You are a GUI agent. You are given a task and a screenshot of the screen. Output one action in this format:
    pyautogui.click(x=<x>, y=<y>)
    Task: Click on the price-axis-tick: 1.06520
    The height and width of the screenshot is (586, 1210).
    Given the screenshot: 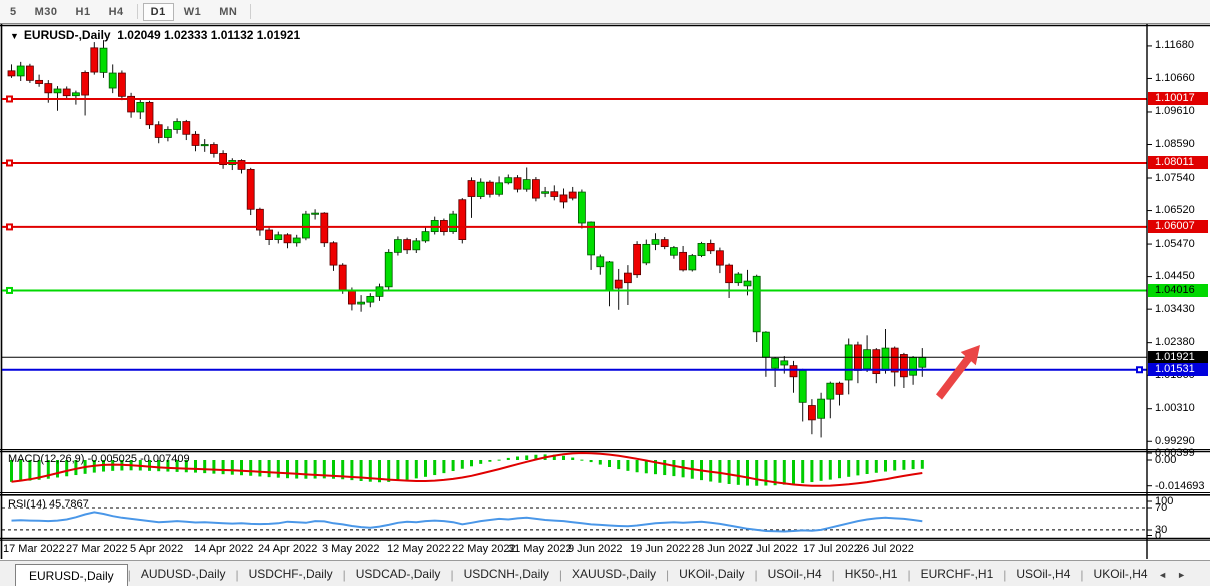 What is the action you would take?
    pyautogui.click(x=1175, y=210)
    